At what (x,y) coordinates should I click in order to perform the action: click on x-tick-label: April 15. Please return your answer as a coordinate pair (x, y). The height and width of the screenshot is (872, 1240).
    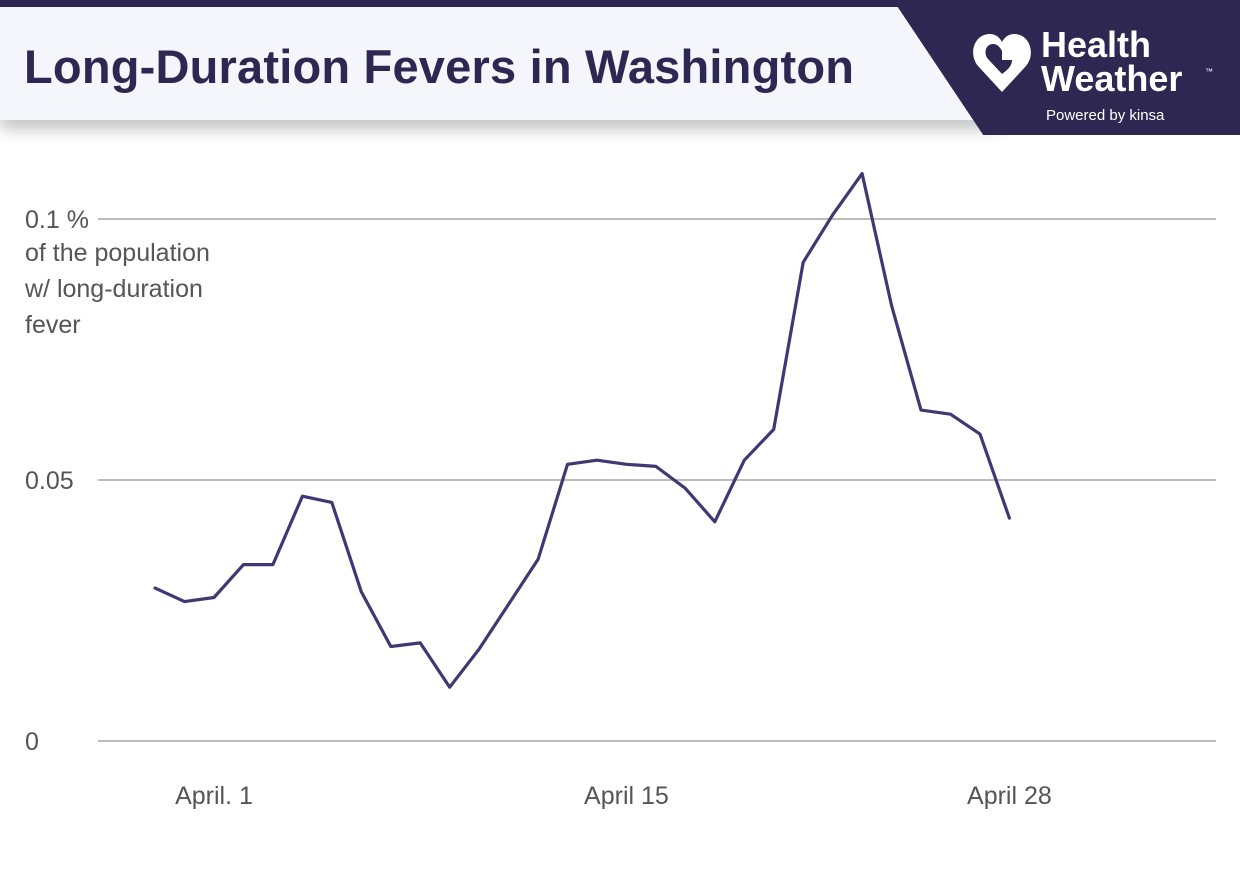
    Looking at the image, I should click on (626, 796).